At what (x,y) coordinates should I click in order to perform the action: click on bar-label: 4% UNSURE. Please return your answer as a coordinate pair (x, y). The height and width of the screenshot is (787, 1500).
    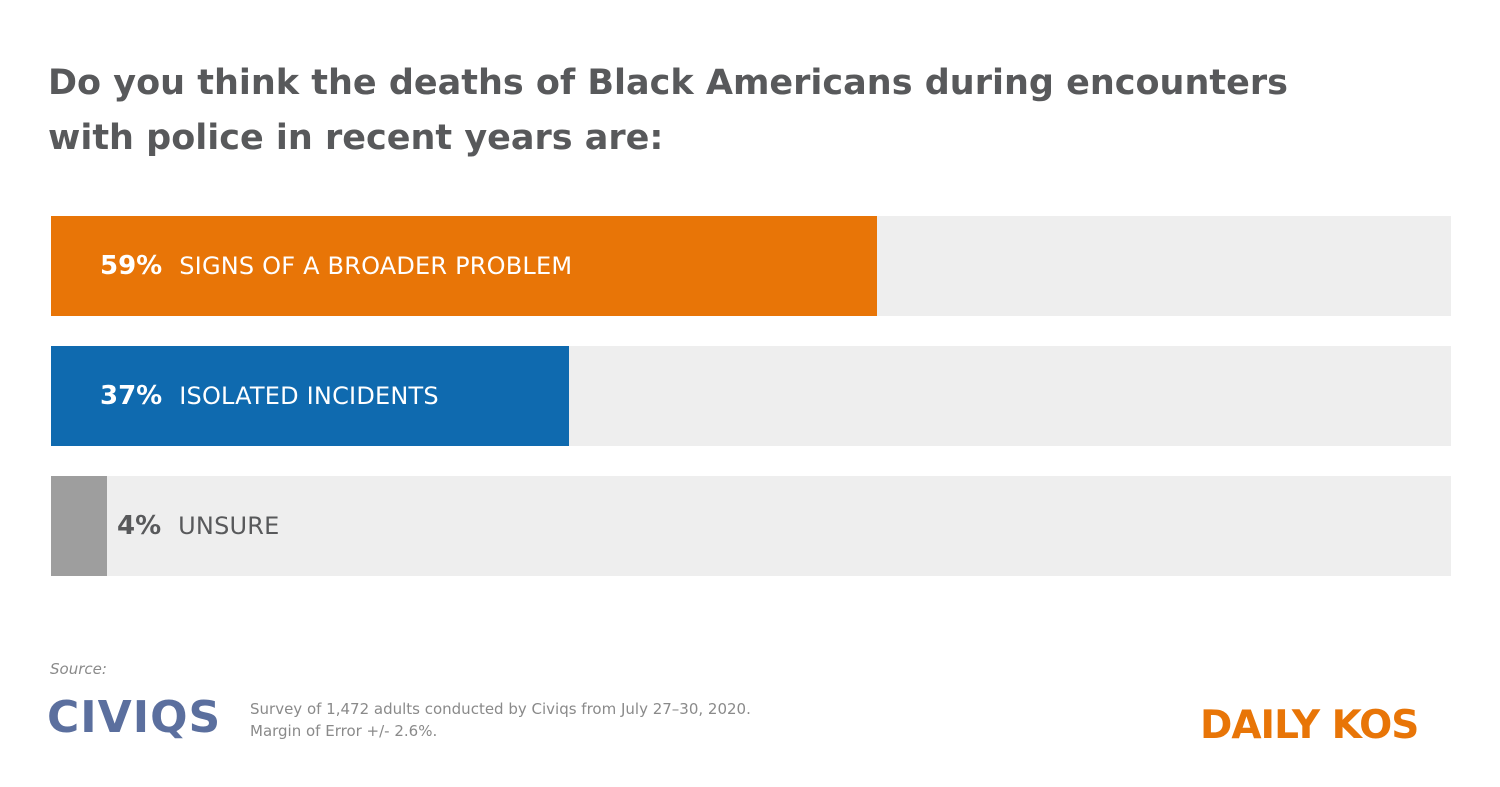
    Looking at the image, I should click on (198, 526).